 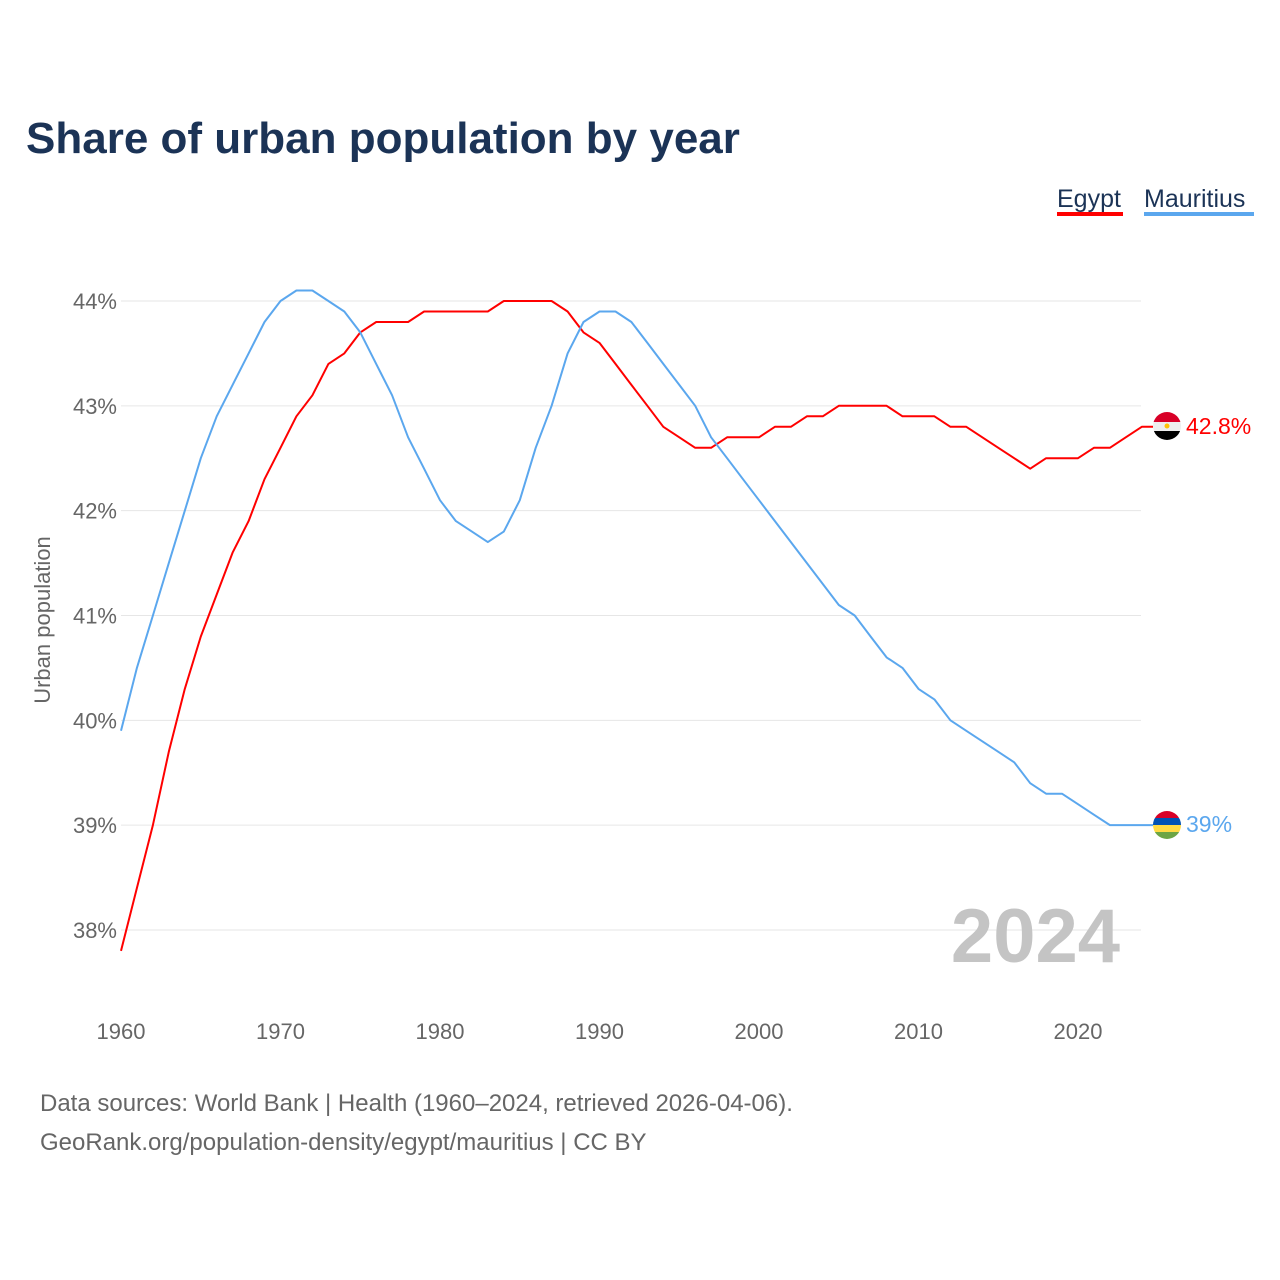 What do you see at coordinates (1078, 1031) in the screenshot?
I see `x-tick-label: 2020` at bounding box center [1078, 1031].